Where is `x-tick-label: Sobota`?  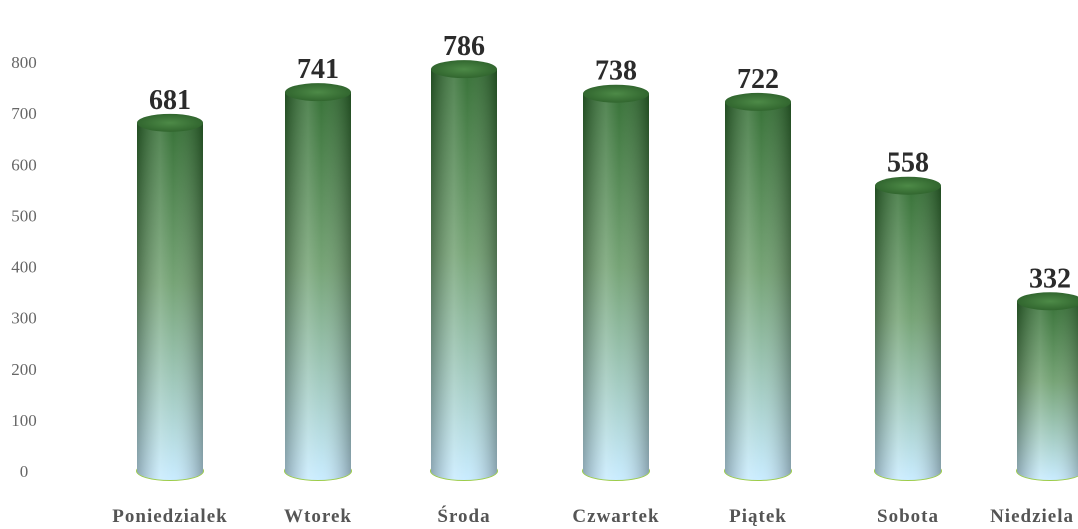
x-tick-label: Sobota is located at coordinates (908, 516).